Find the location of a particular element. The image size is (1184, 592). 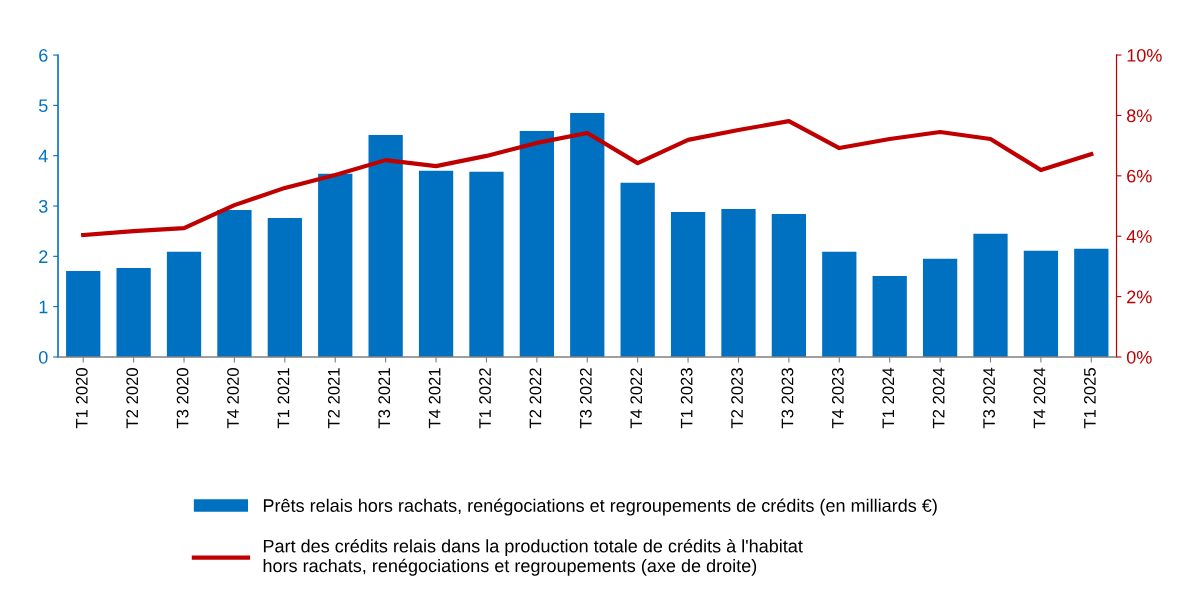

y2-tick-label: 6% is located at coordinates (1139, 176).